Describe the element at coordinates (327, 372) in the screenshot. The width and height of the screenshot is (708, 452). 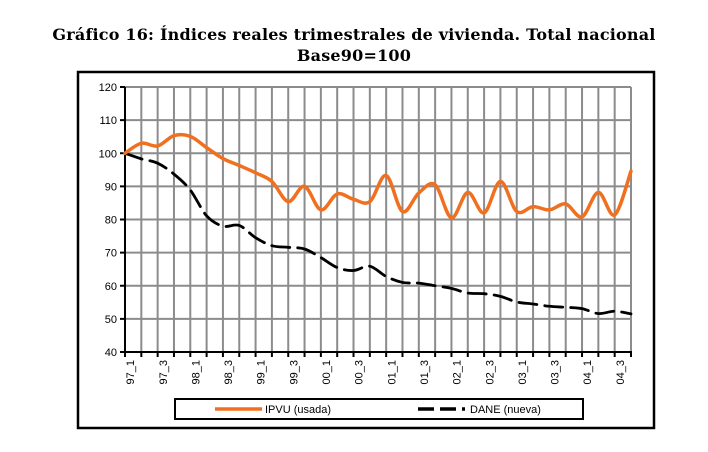
I see `x-tick-label: 00_1` at that location.